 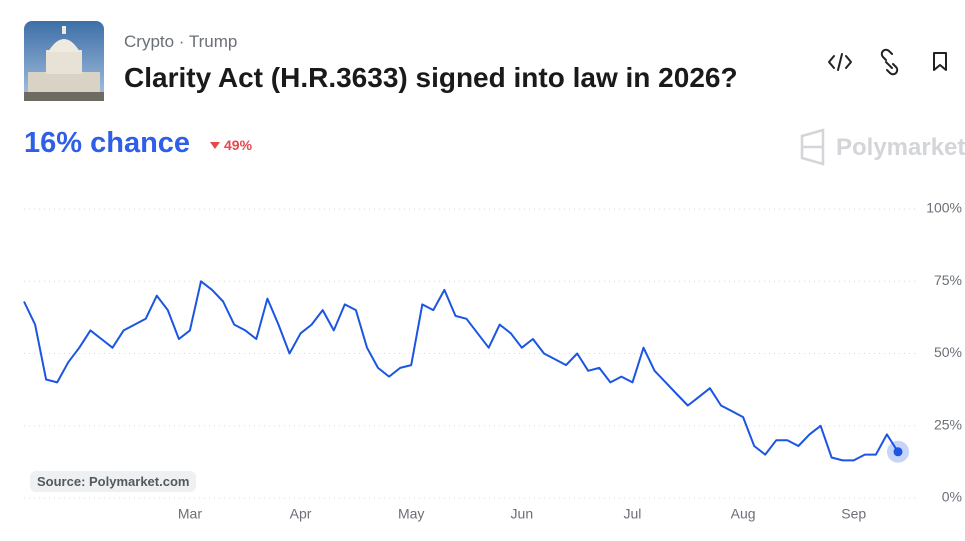 What do you see at coordinates (900, 147) in the screenshot?
I see `brand: Polymarket` at bounding box center [900, 147].